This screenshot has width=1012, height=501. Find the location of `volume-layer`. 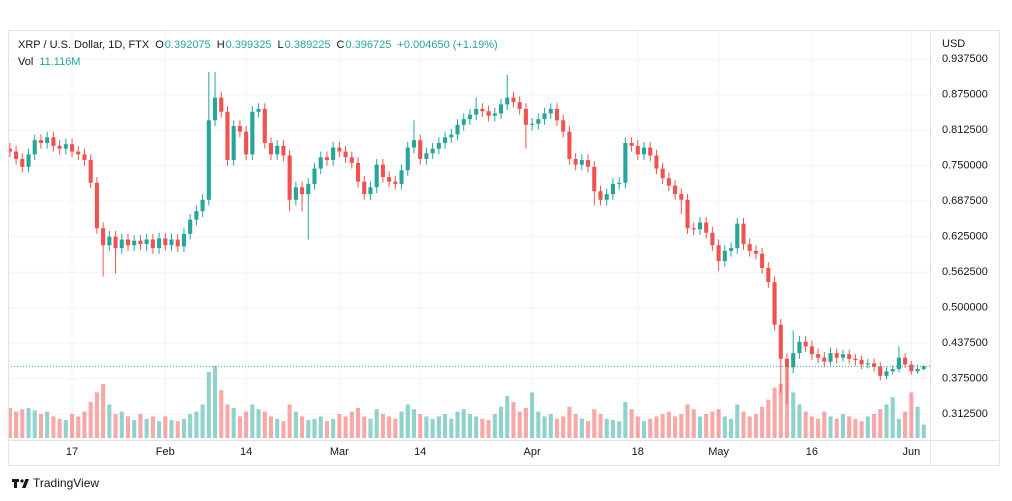

volume-layer is located at coordinates (466, 402).